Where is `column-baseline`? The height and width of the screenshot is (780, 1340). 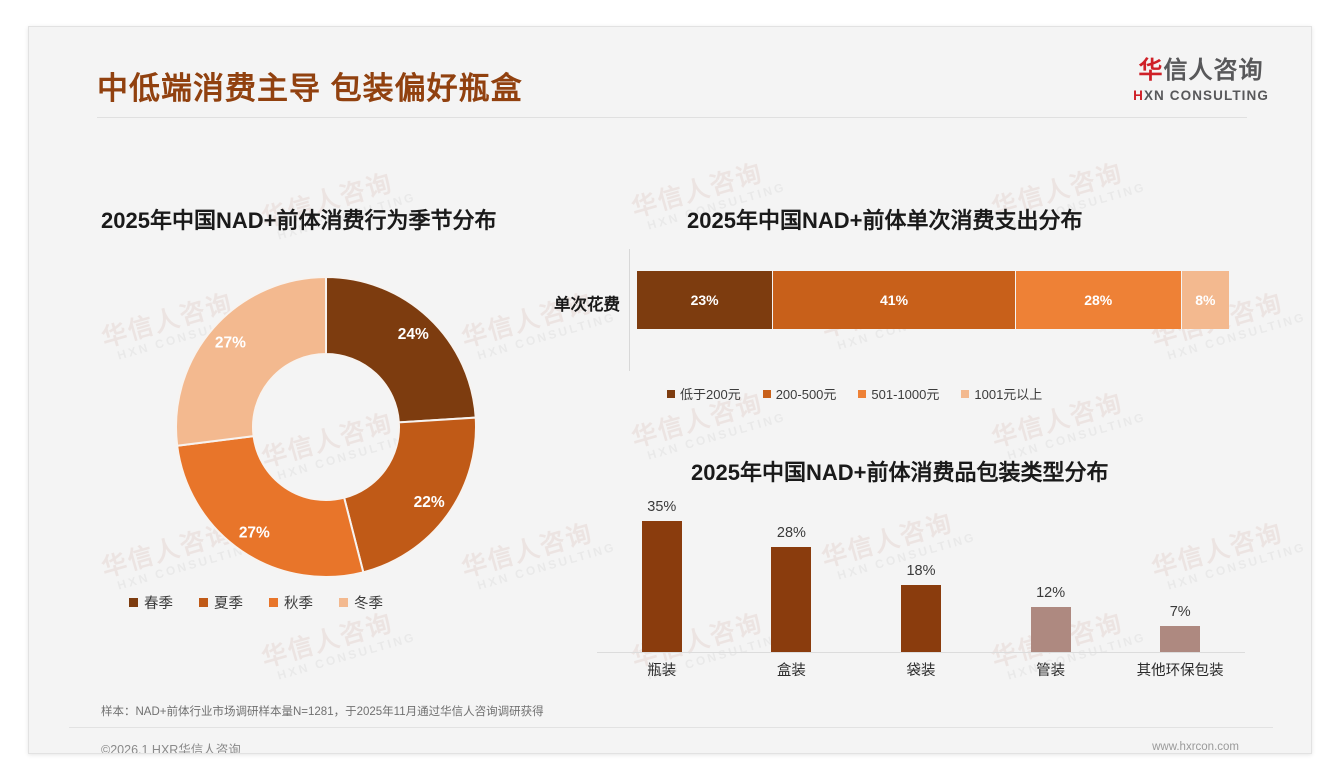
column-baseline is located at coordinates (921, 652).